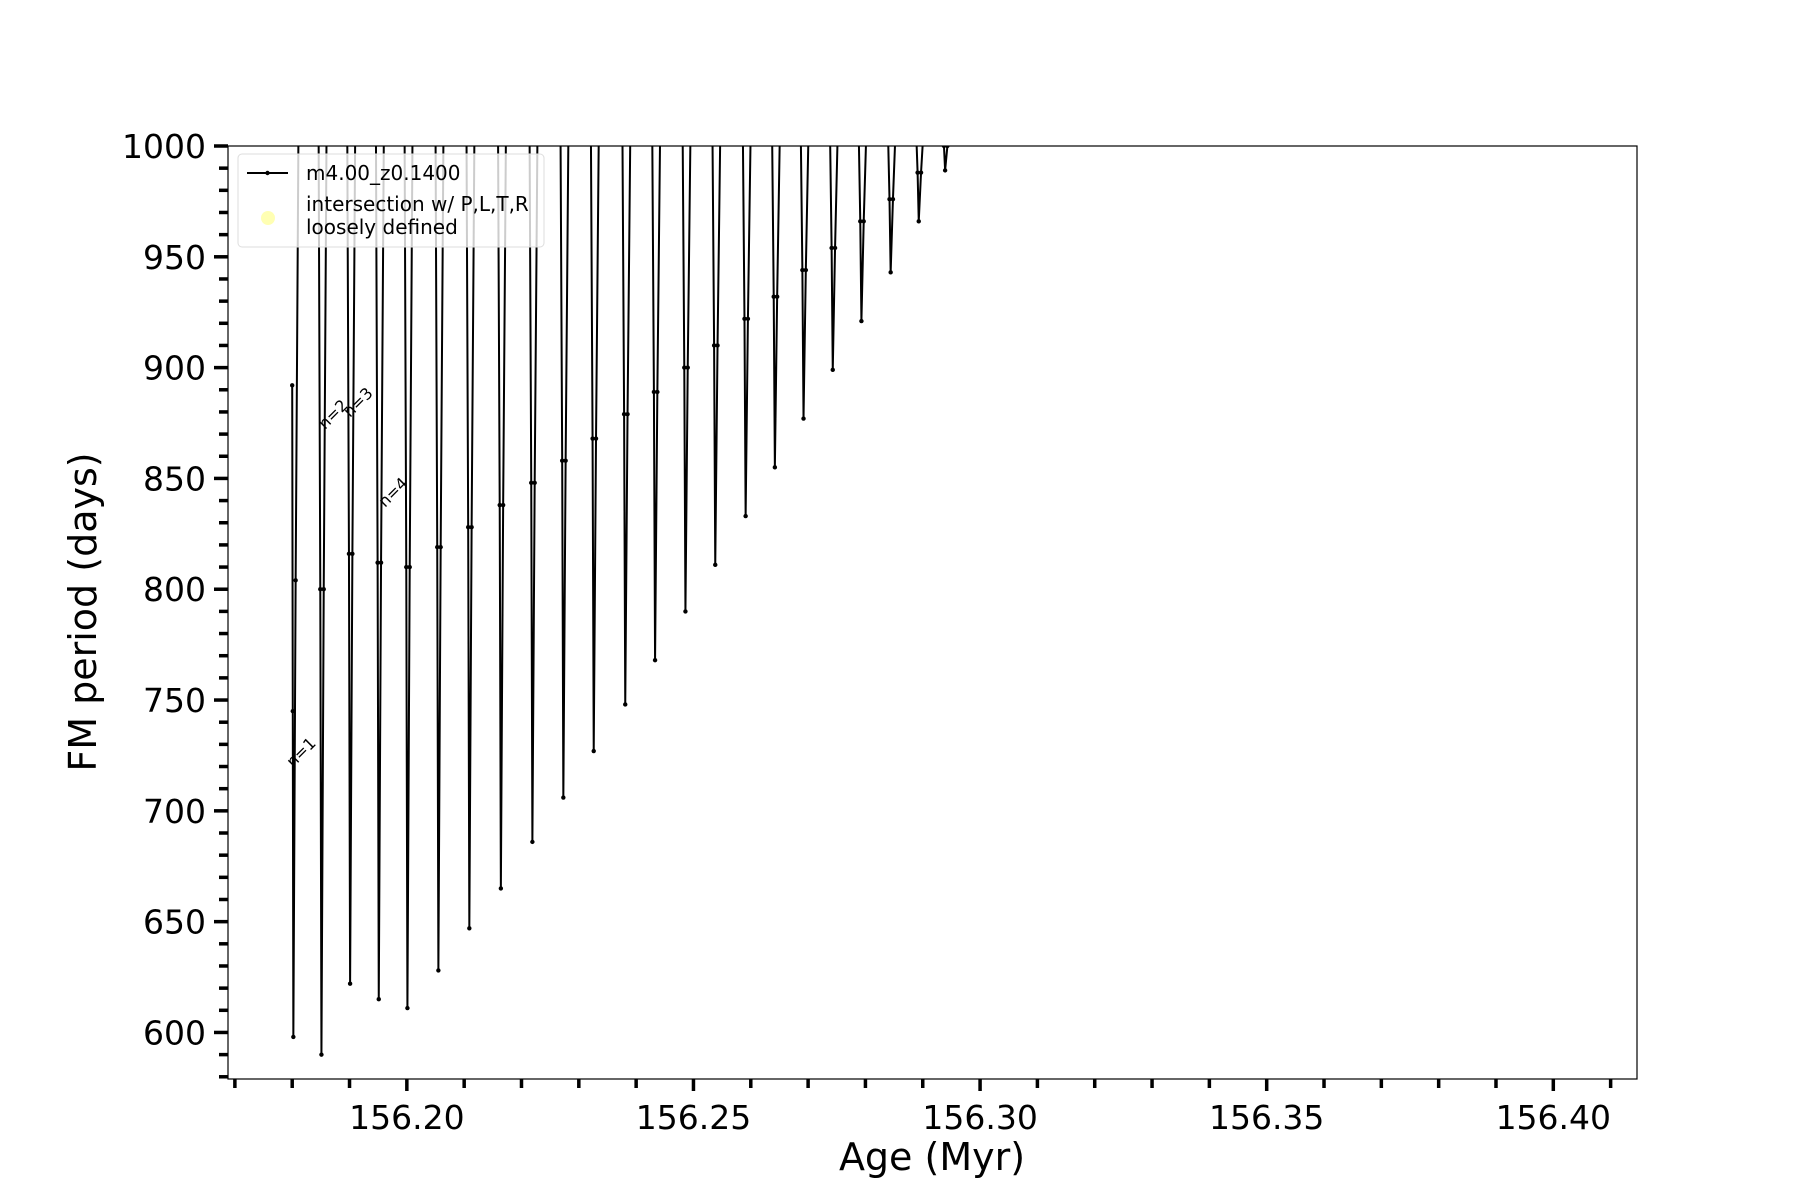 This screenshot has height=1200, width=1800. Describe the element at coordinates (174, 700) in the screenshot. I see `y-tick-label: 750` at that location.